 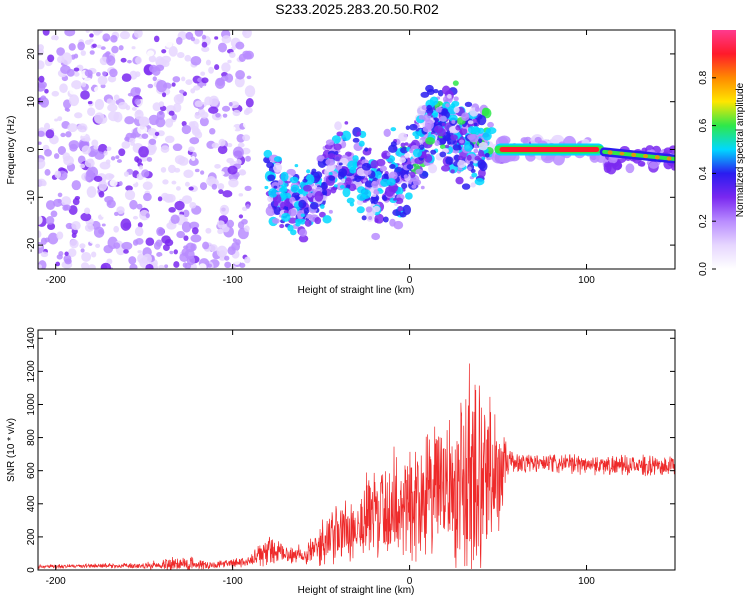 What do you see at coordinates (31, 570) in the screenshot?
I see `y-tick-label: 0` at bounding box center [31, 570].